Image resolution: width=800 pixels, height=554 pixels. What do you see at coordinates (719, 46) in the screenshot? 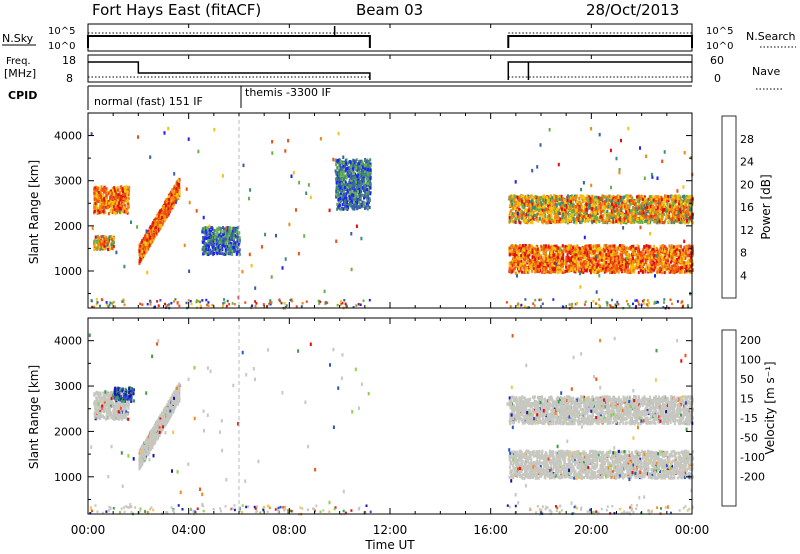
I see `nsearch-tick-bottom: 10^0` at bounding box center [719, 46].